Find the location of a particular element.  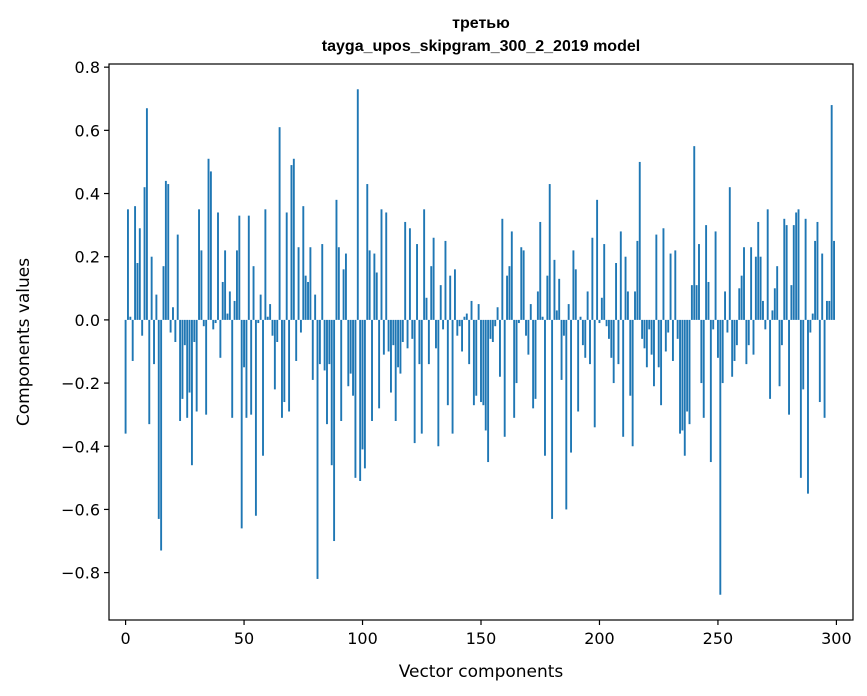

y-tick-label: 0.8 is located at coordinates (87, 67).